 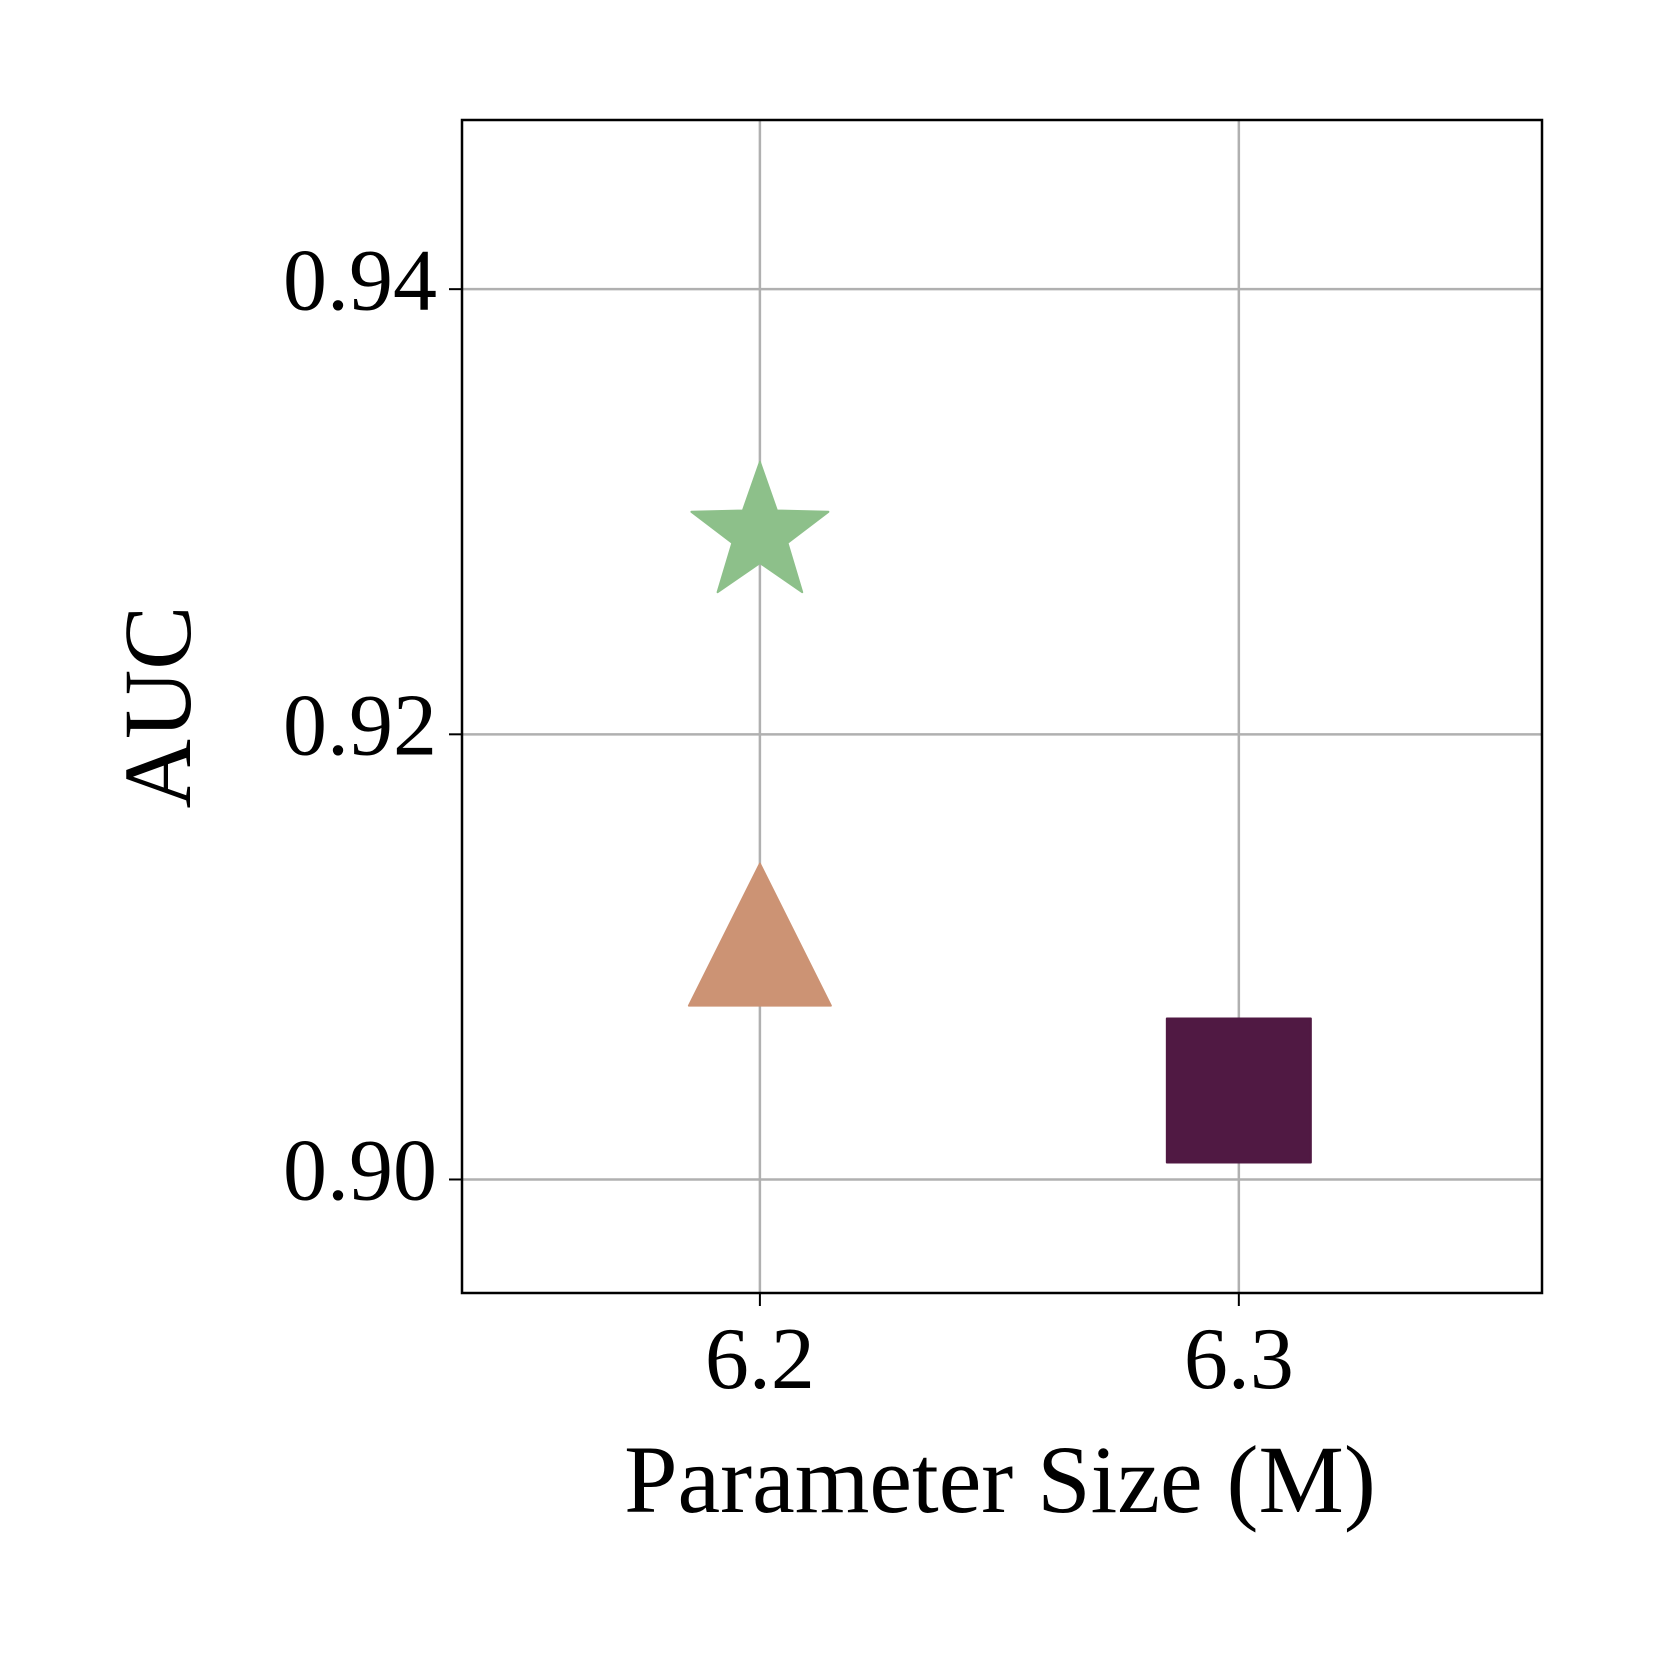 What do you see at coordinates (360, 1171) in the screenshot?
I see `y-tick-label: 0.90` at bounding box center [360, 1171].